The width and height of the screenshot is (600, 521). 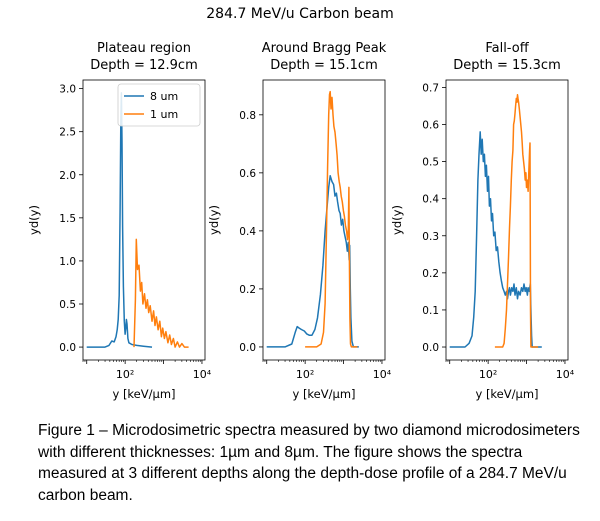 I want to click on y-tick-label: 1.5, so click(x=67, y=219).